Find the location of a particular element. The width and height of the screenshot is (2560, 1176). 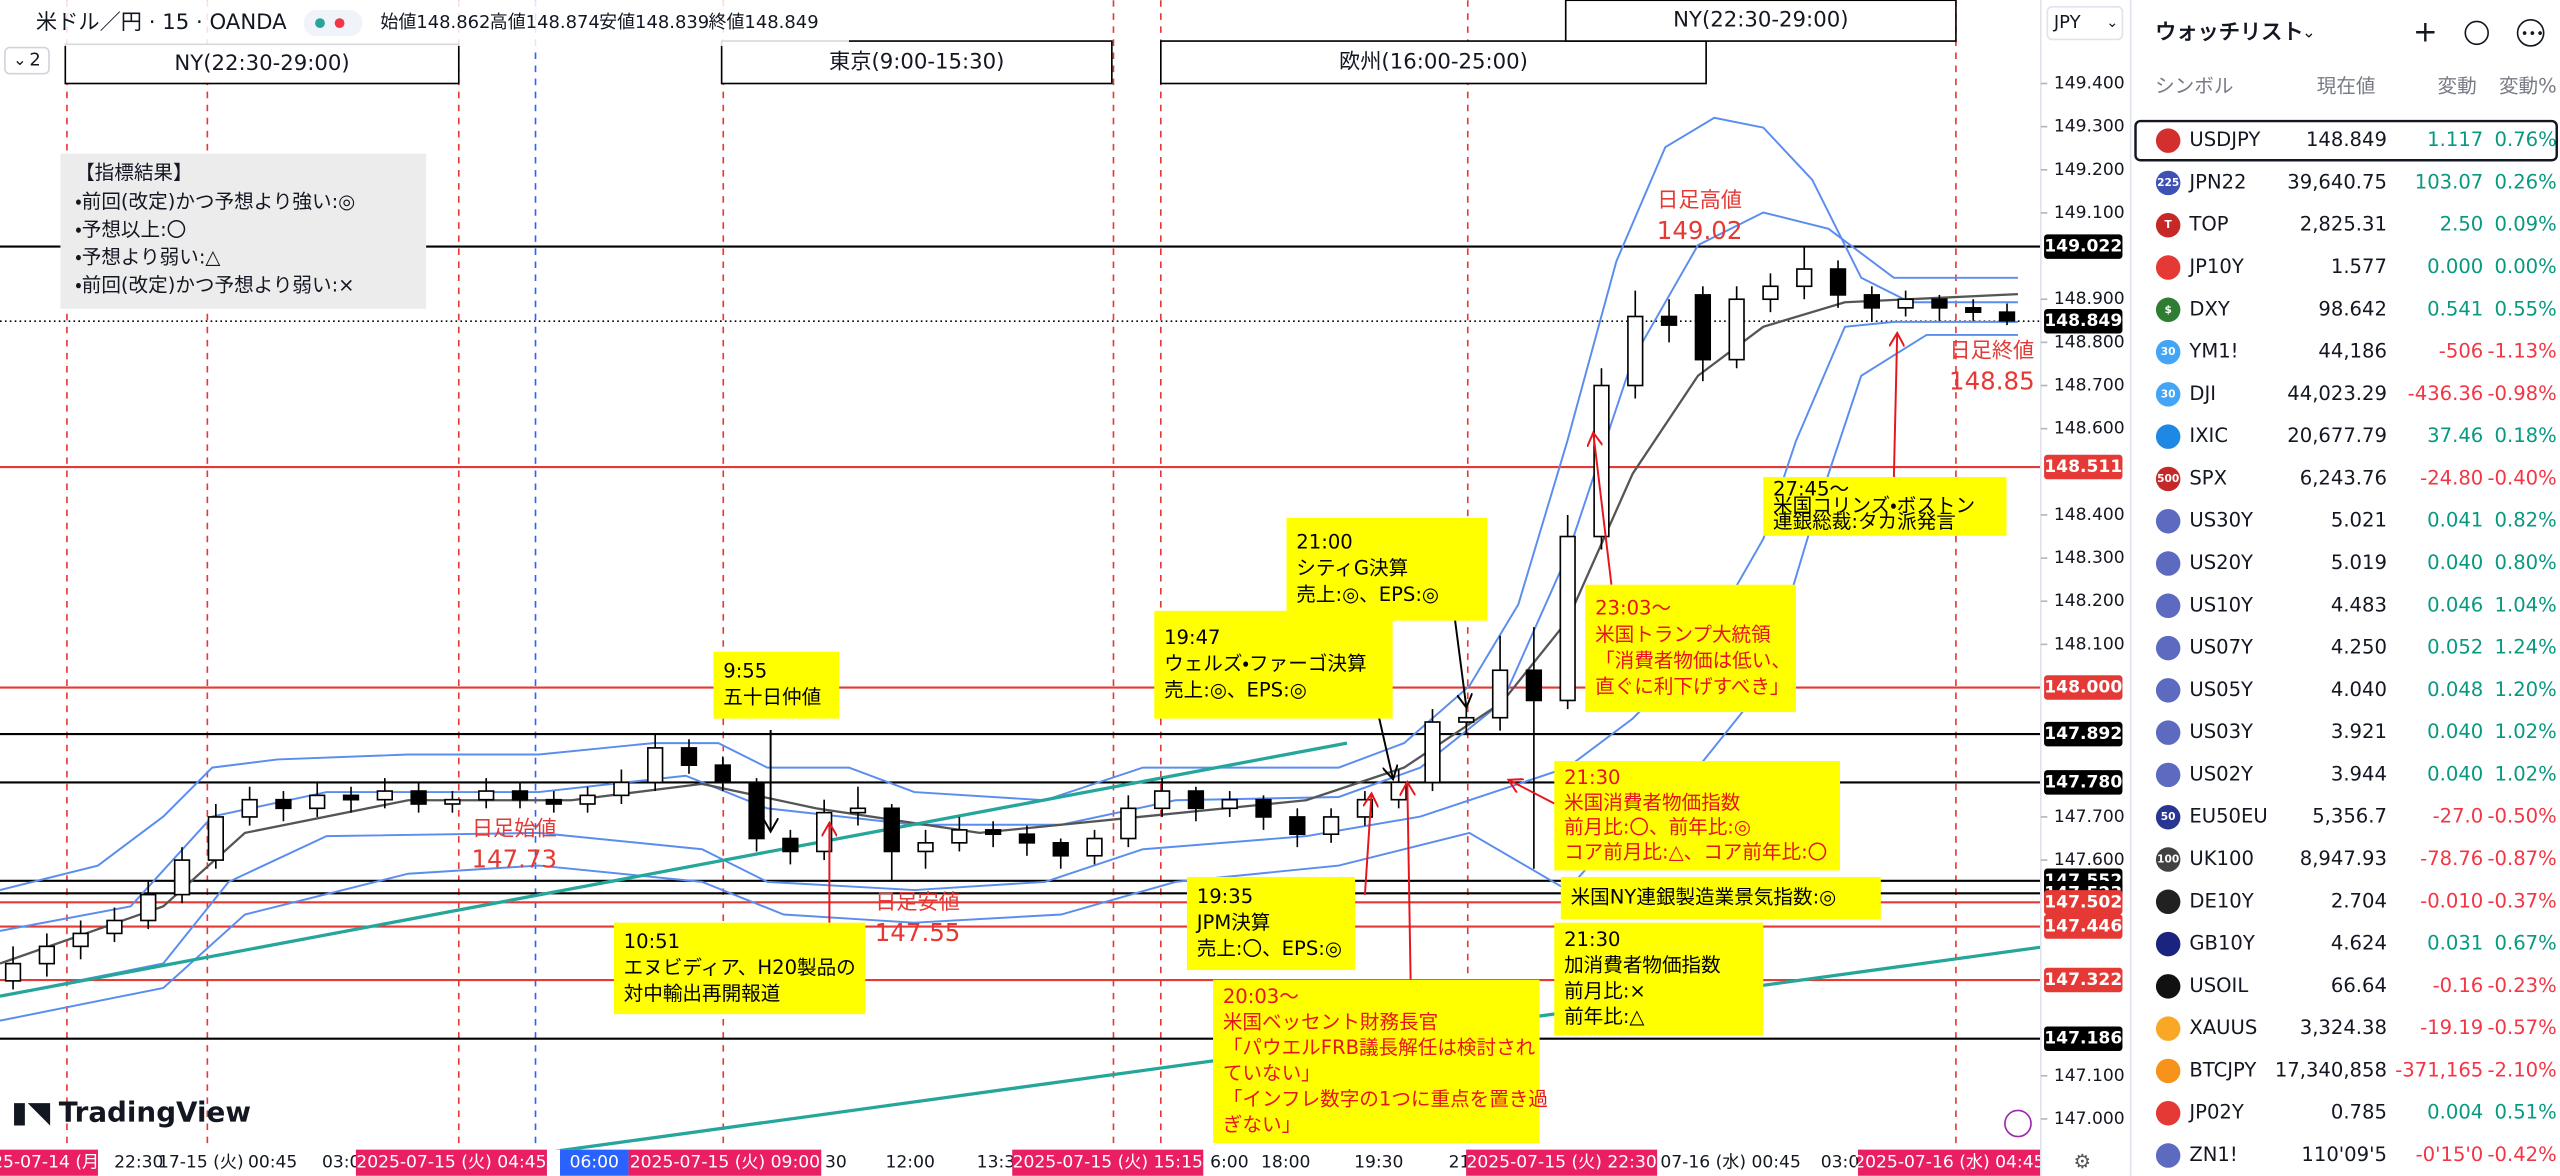

symbol: JPN22 is located at coordinates (2216, 181).